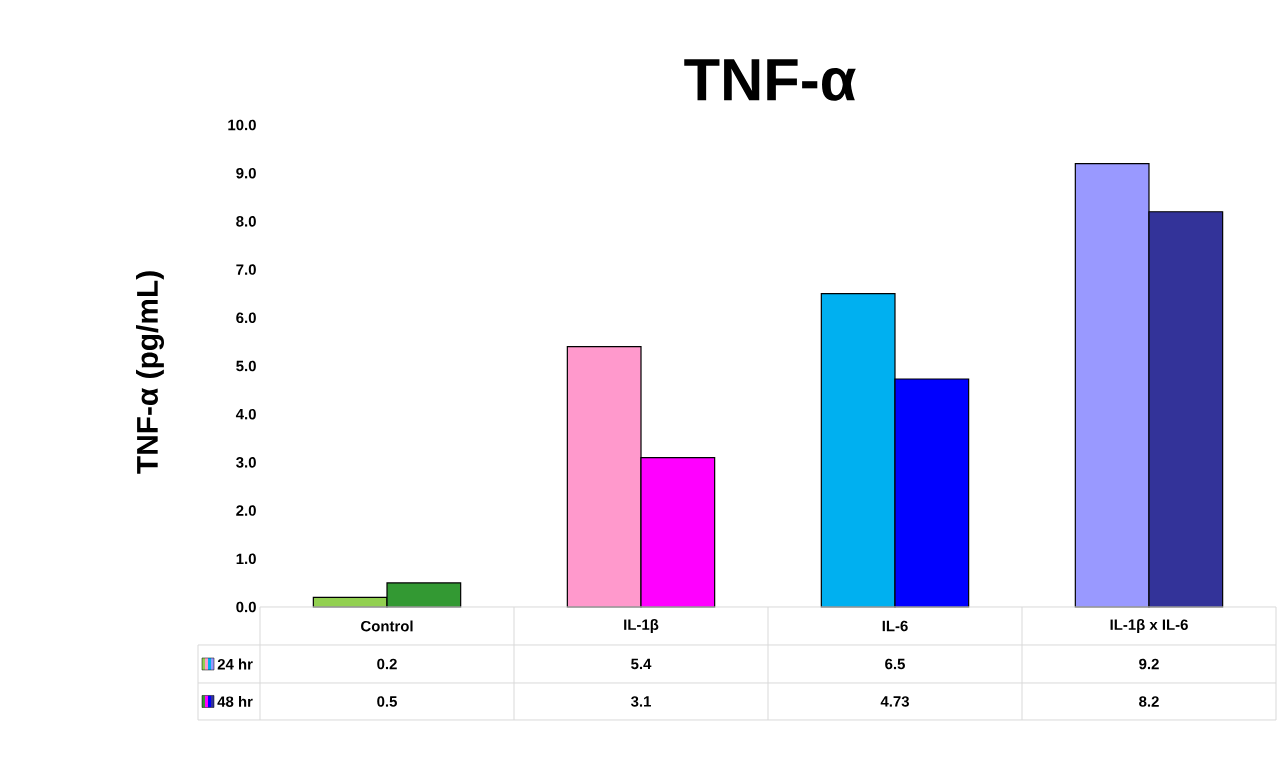 The height and width of the screenshot is (763, 1280). What do you see at coordinates (894, 701) in the screenshot?
I see `data-label: 4.73` at bounding box center [894, 701].